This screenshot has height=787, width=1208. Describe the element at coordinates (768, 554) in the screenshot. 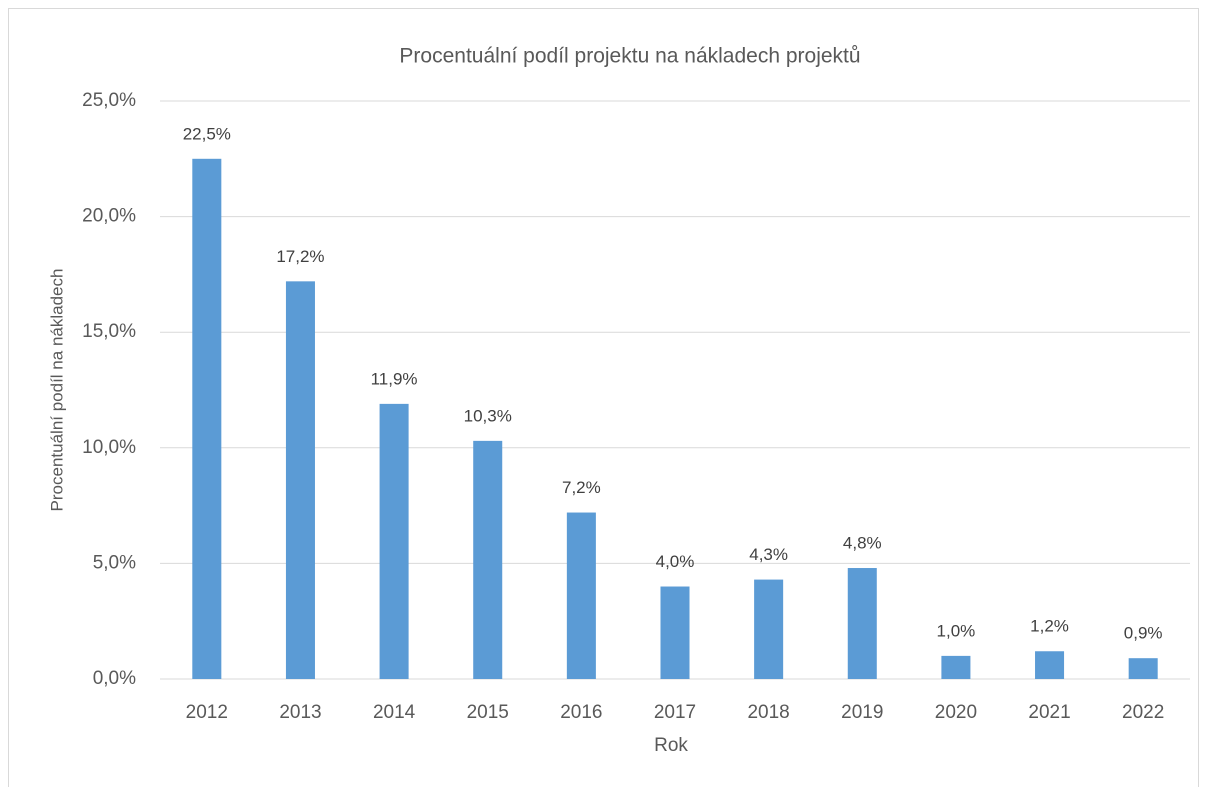

I see `value-label: 4,3%` at that location.